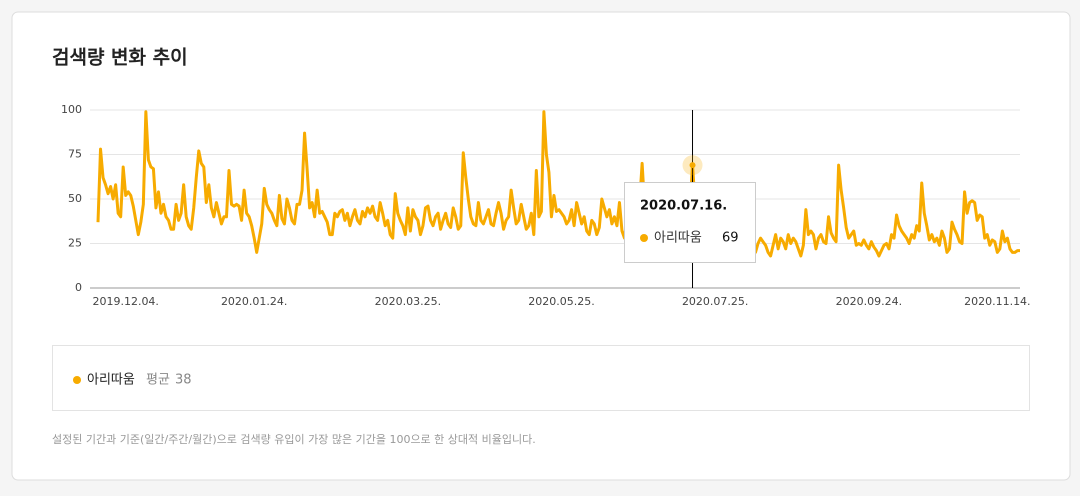 This screenshot has width=1080, height=496. I want to click on legend-label: 아리따움, so click(111, 380).